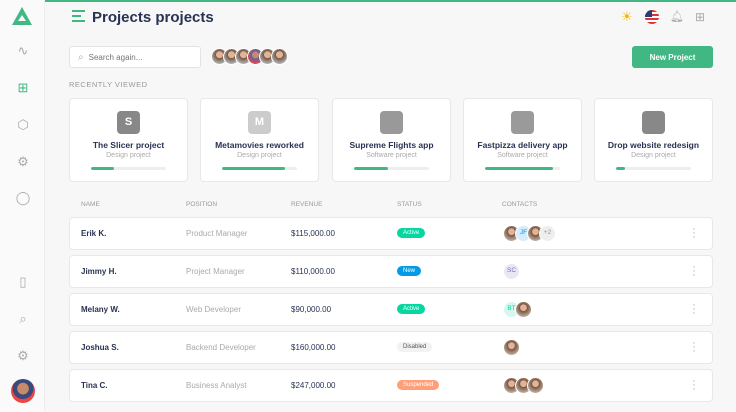 This screenshot has height=412, width=736. I want to click on header-status: STATUS, so click(409, 204).